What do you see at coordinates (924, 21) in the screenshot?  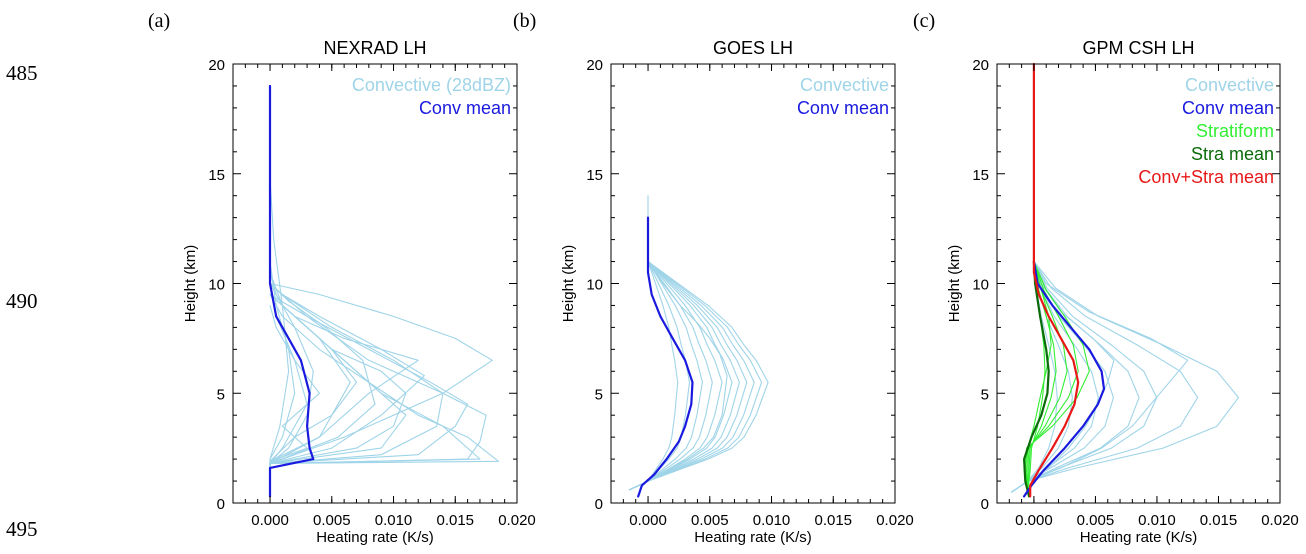 I see `panel-label: (c)` at bounding box center [924, 21].